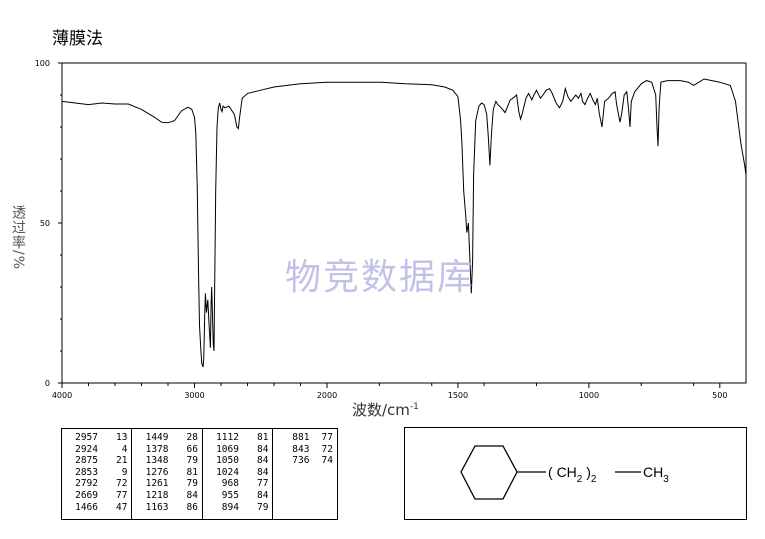 This screenshot has height=539, width=765. Describe the element at coordinates (653, 472) in the screenshot. I see `terminal-group: CH` at that location.